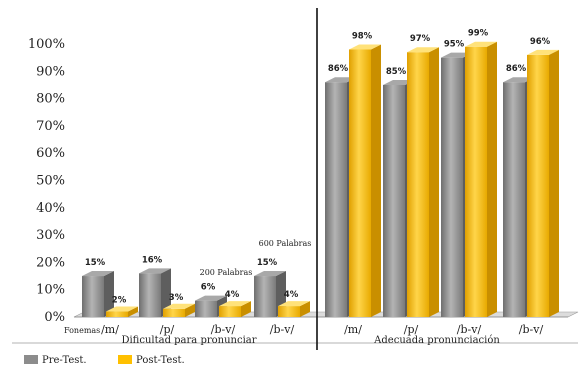 The width and height of the screenshot is (586, 372). I want to click on group-label: Adecuada pronunciación, so click(436, 340).